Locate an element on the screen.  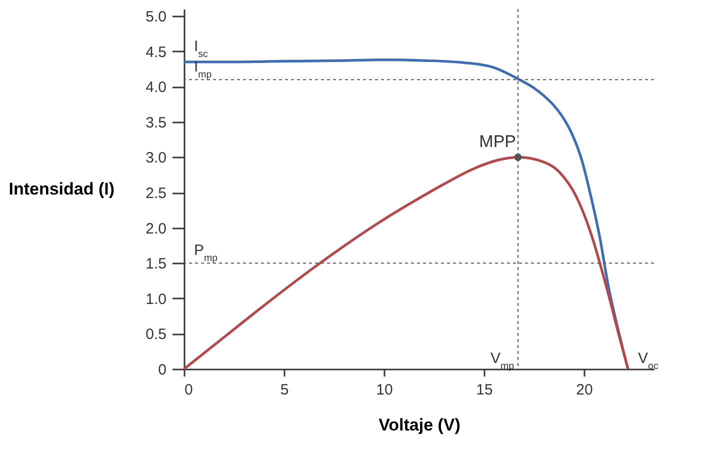
annotation: I$_{sc}$ is located at coordinates (201, 49).